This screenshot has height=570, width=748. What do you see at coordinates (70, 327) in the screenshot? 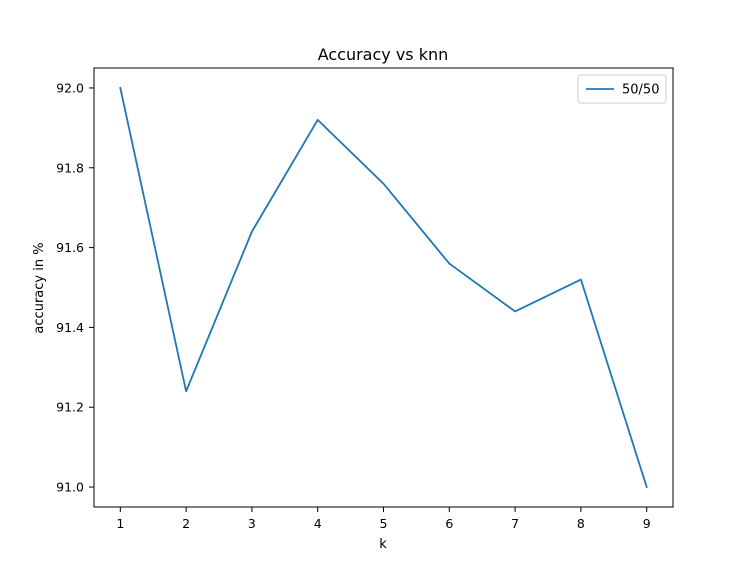
I see `y-tick-label: 91.4` at bounding box center [70, 327].